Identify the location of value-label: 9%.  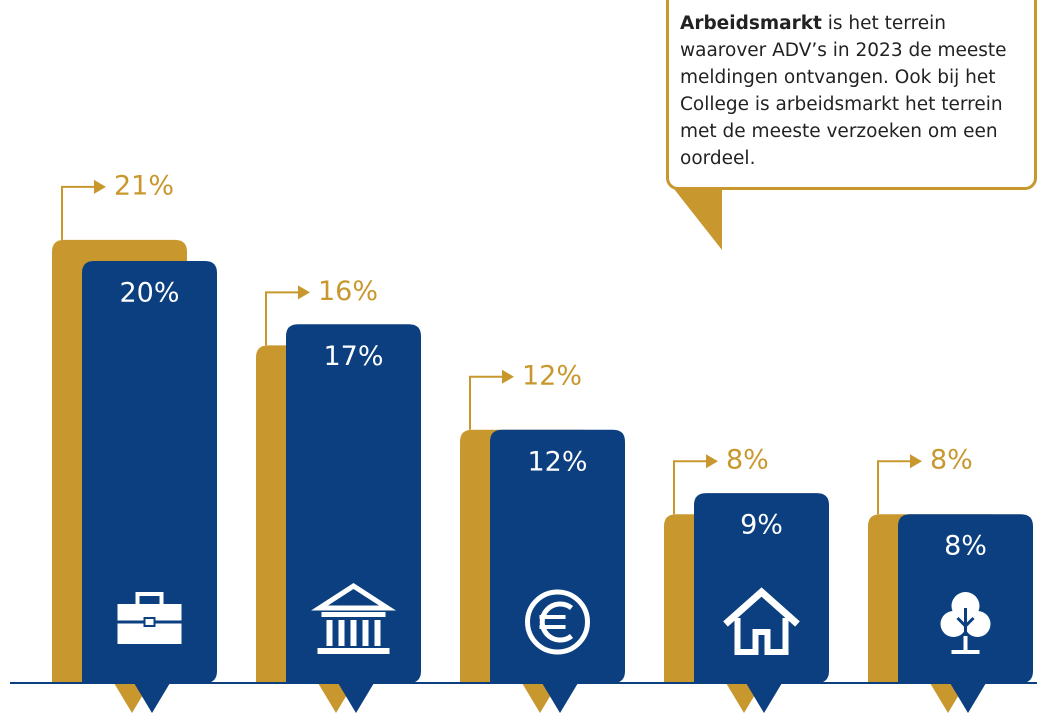
(761, 525).